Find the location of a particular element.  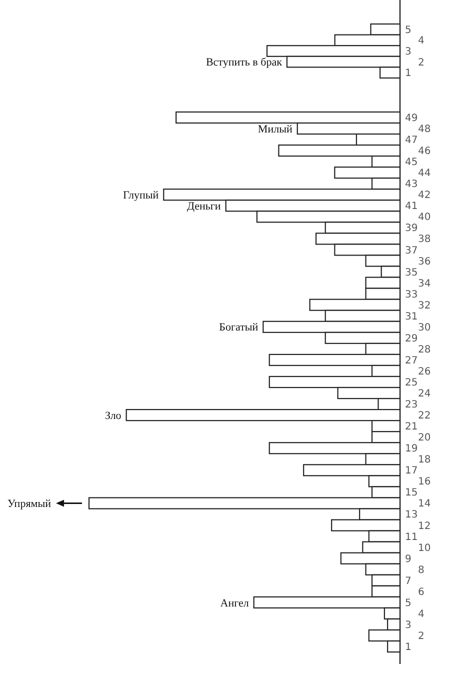

y-tick-label: 11 is located at coordinates (411, 537).